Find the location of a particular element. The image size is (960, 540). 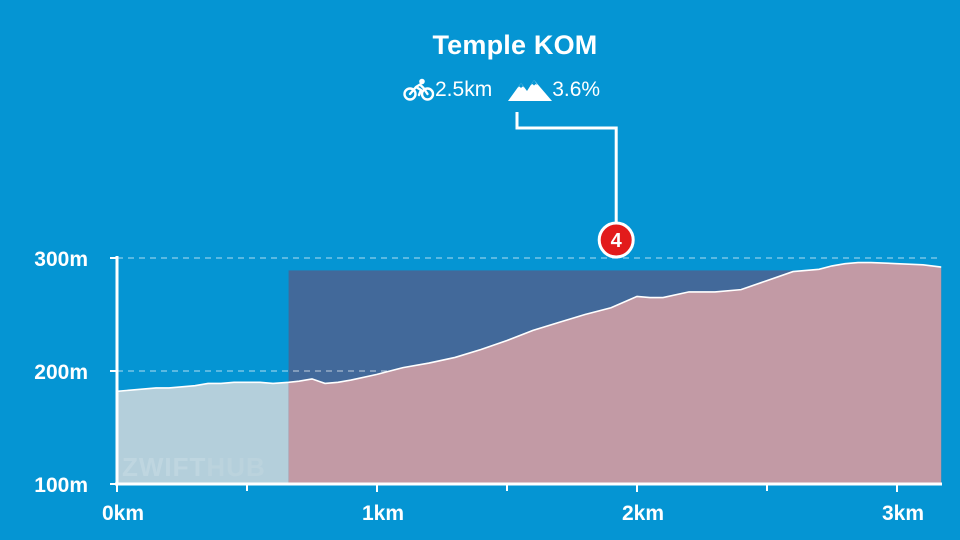

gradient-stat: 3.6% is located at coordinates (554, 90).